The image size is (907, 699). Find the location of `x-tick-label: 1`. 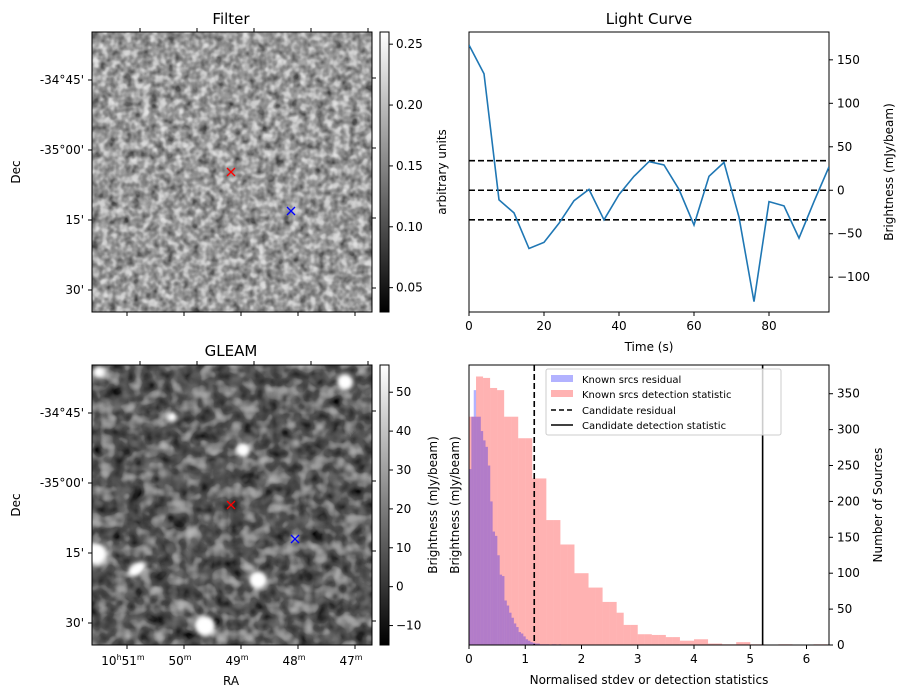

x-tick-label: 1 is located at coordinates (525, 659).